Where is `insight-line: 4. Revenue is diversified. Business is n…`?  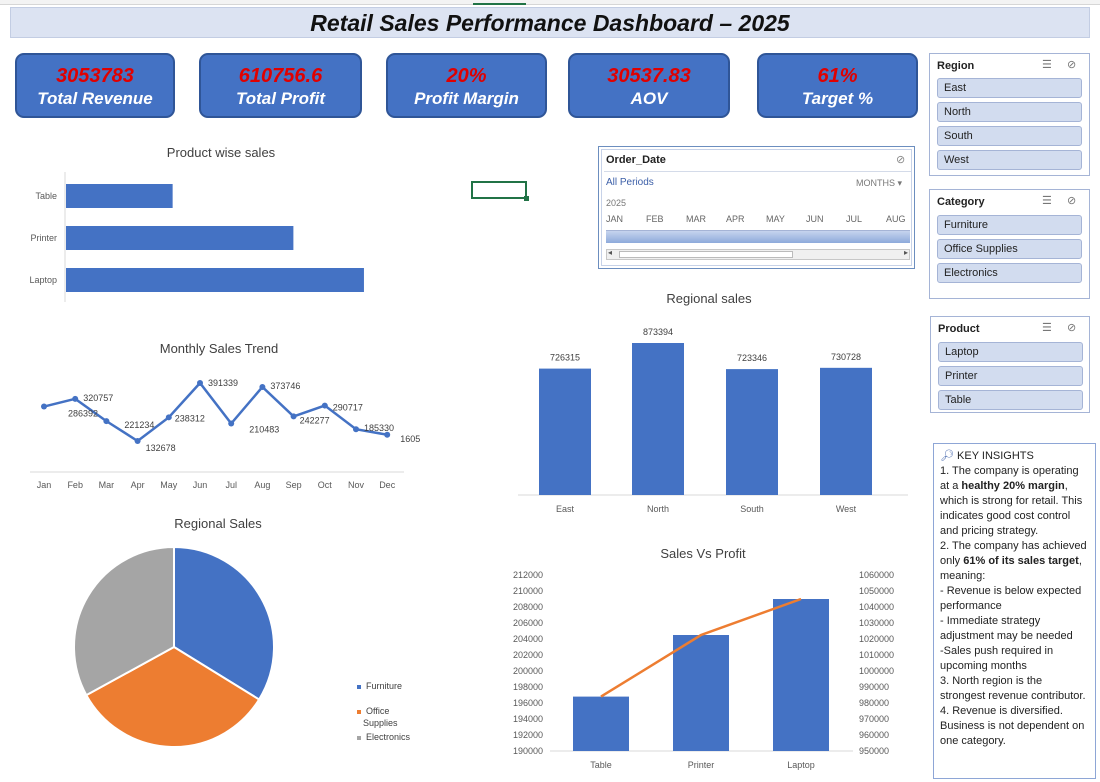
insight-line: 4. Revenue is diversified. Business is n… is located at coordinates (1012, 726).